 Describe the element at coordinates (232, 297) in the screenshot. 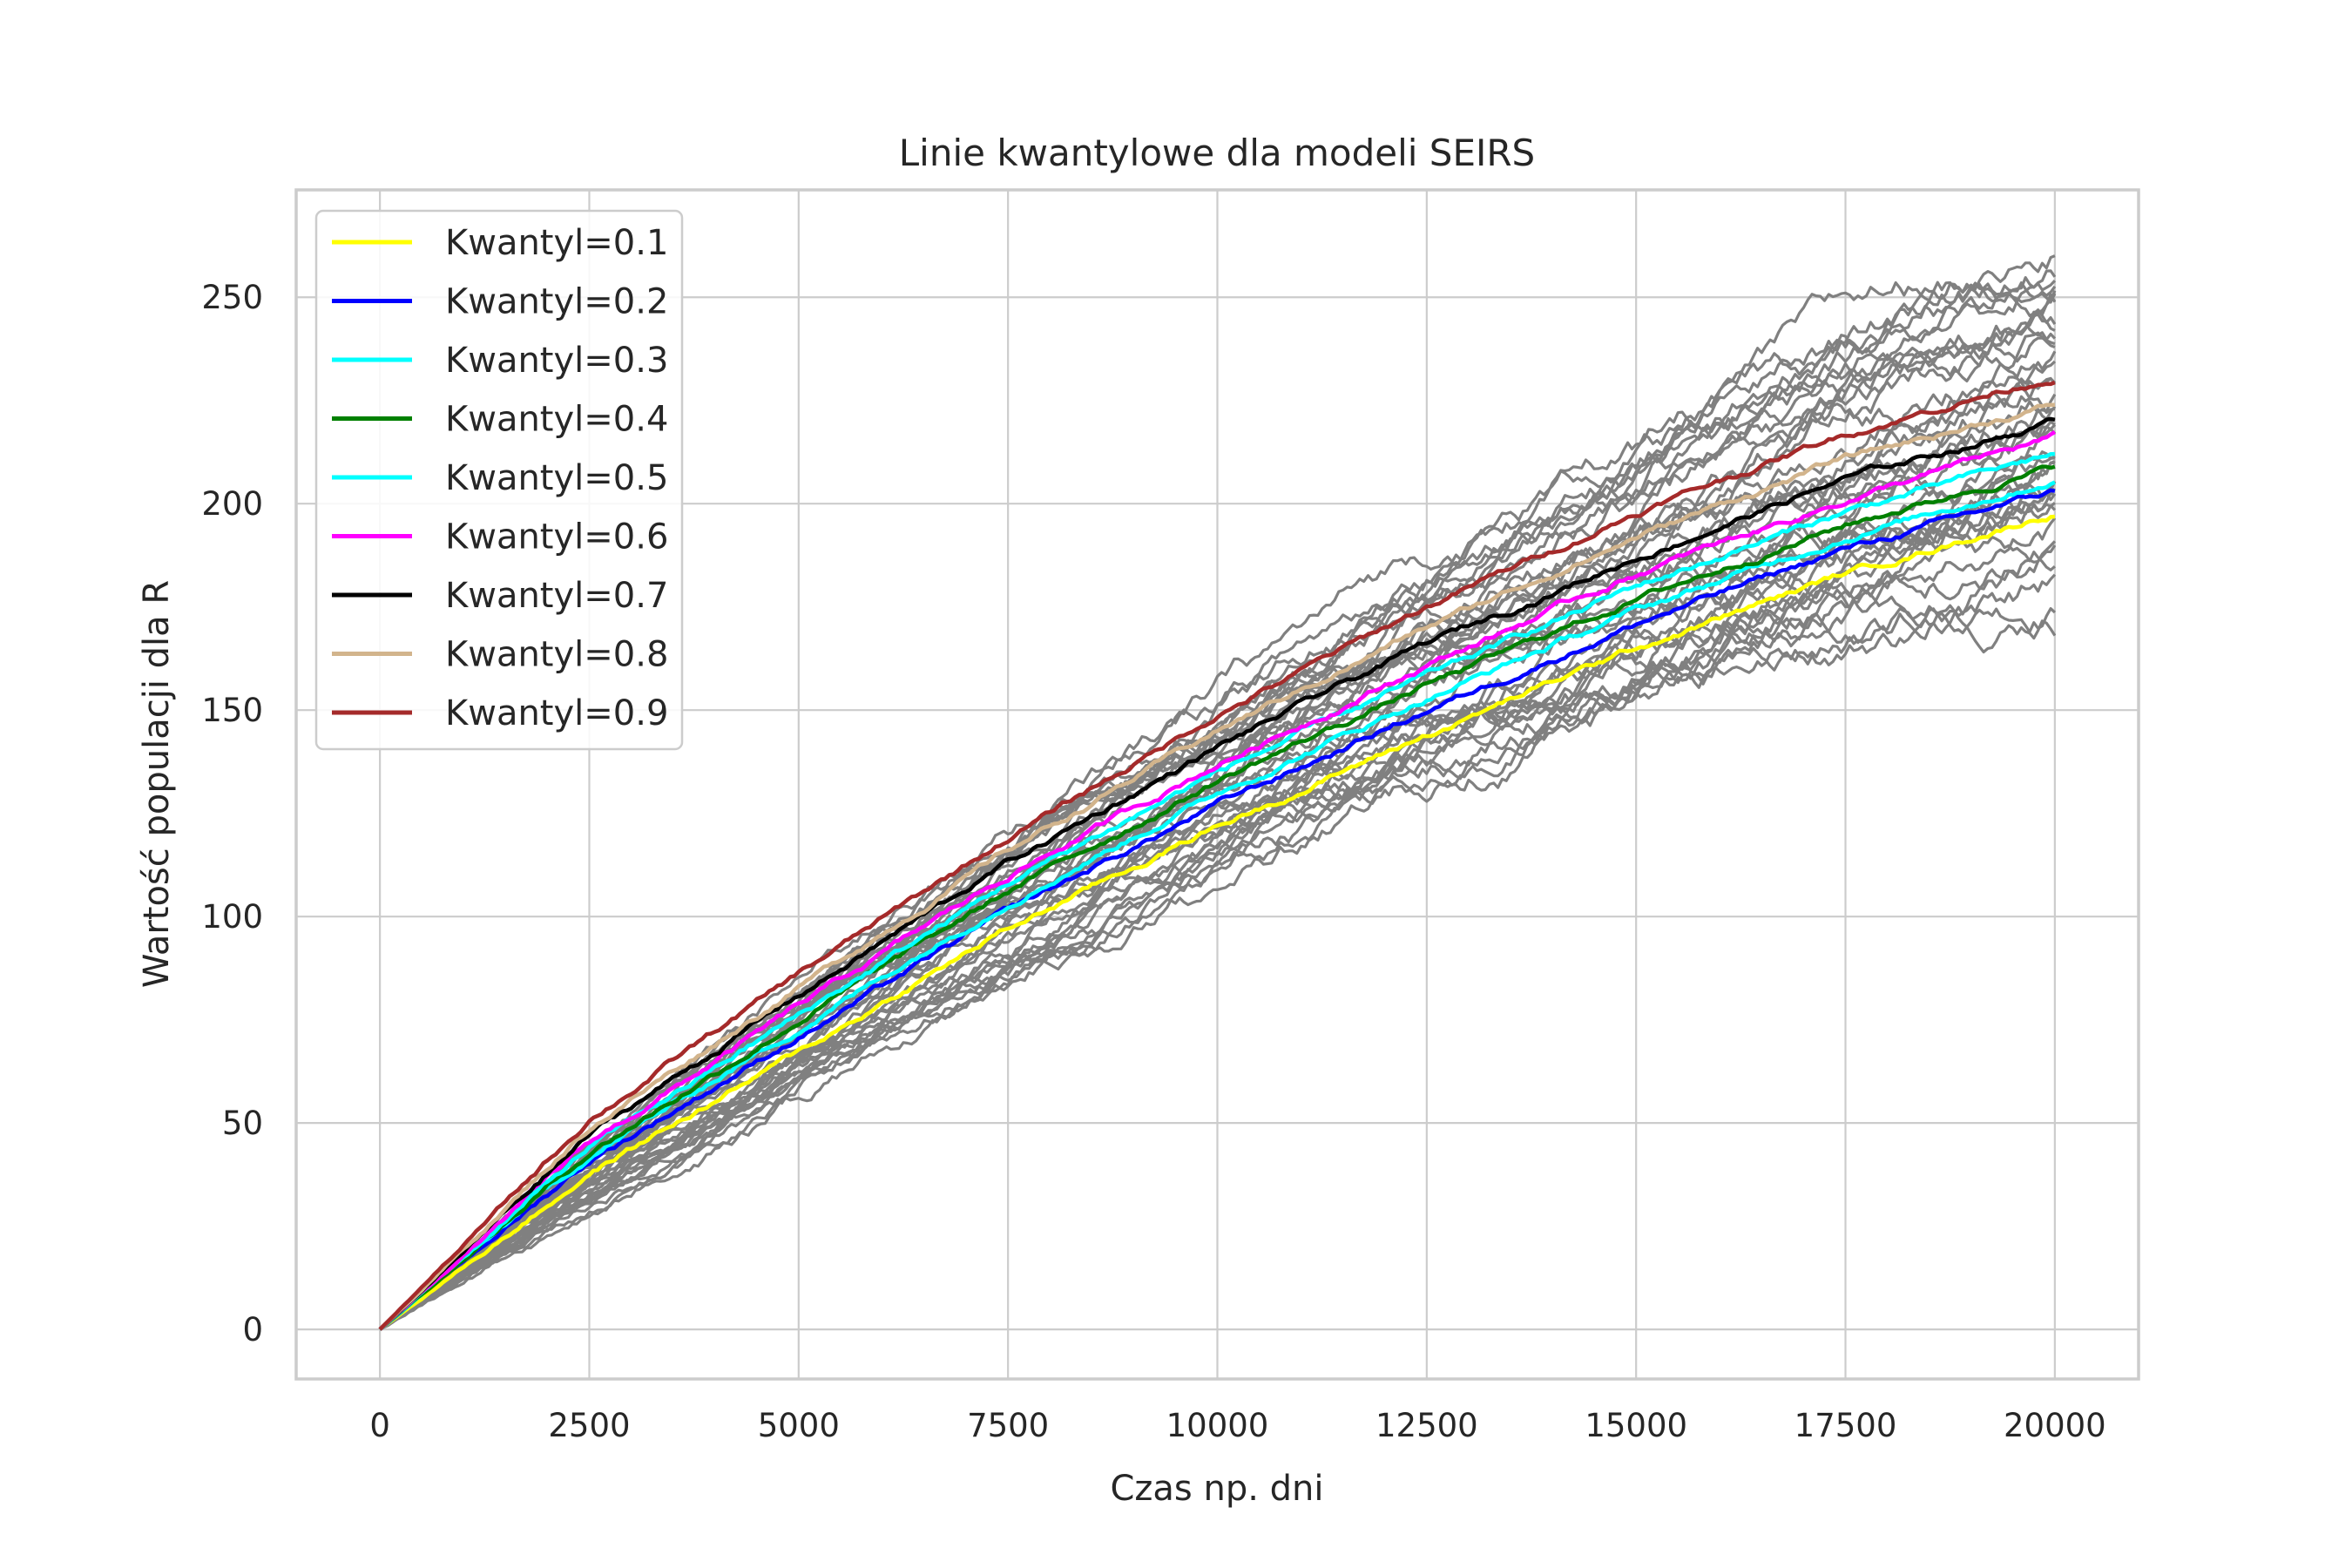

I see `y-tick-label: 250` at that location.